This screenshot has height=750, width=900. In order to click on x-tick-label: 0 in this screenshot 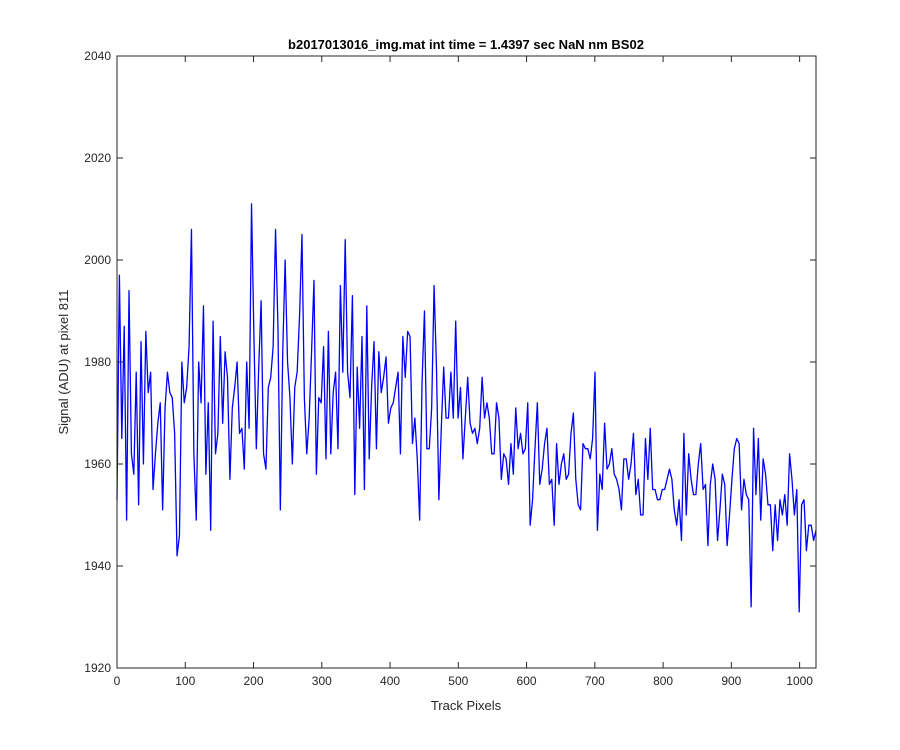, I will do `click(117, 681)`.